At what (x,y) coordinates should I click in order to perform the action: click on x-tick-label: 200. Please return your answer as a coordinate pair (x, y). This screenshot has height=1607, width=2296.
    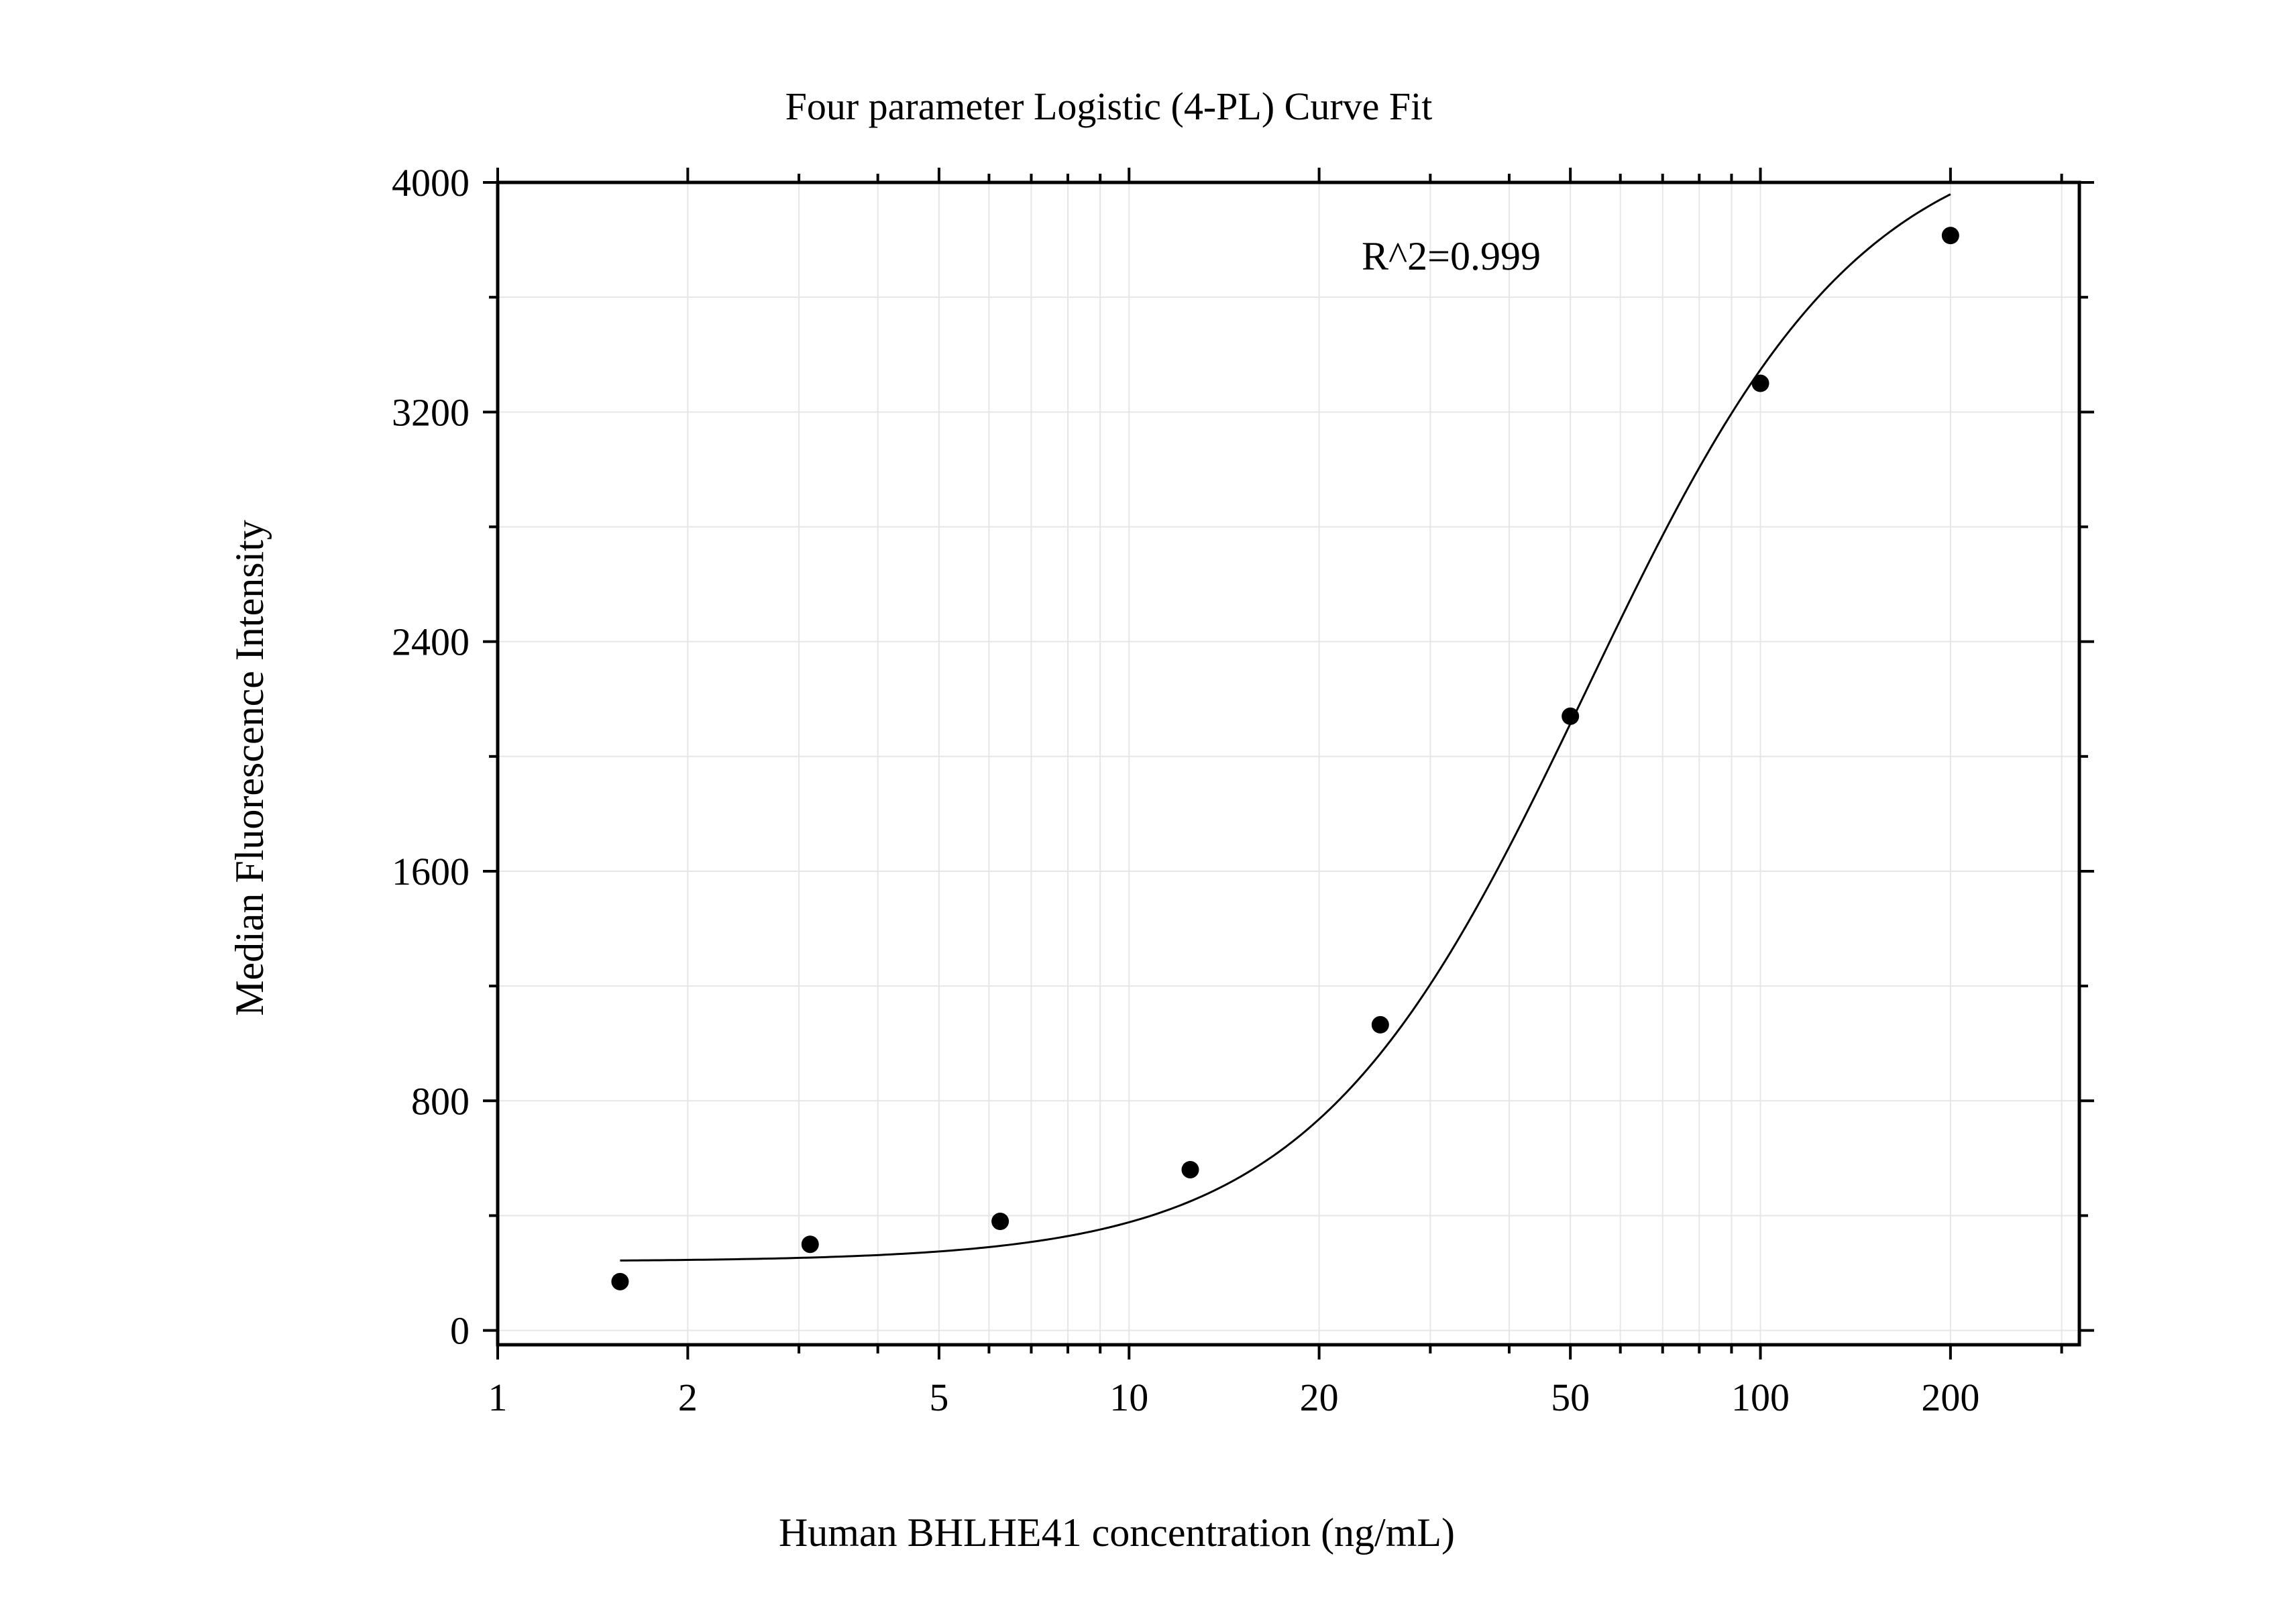
    Looking at the image, I should click on (1950, 1397).